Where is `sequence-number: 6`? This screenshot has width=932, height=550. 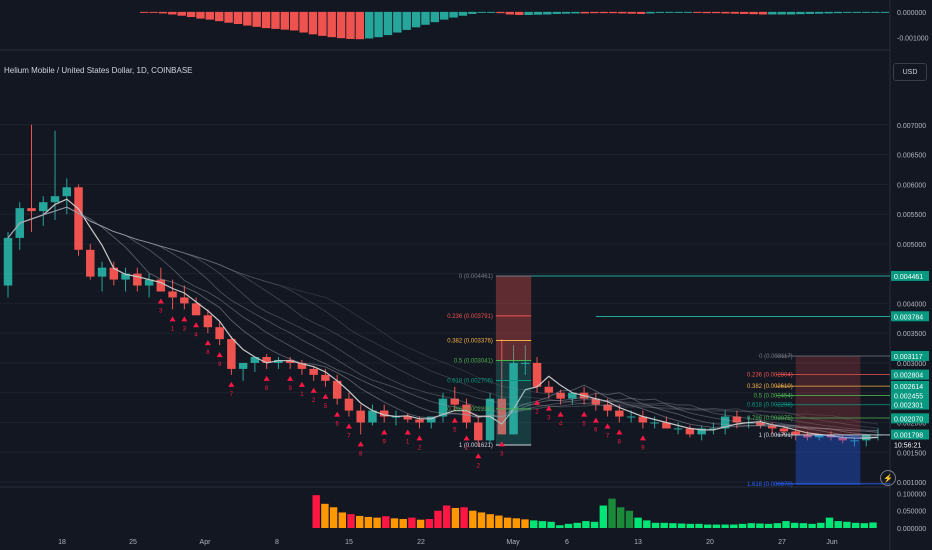
sequence-number: 6 is located at coordinates (596, 431).